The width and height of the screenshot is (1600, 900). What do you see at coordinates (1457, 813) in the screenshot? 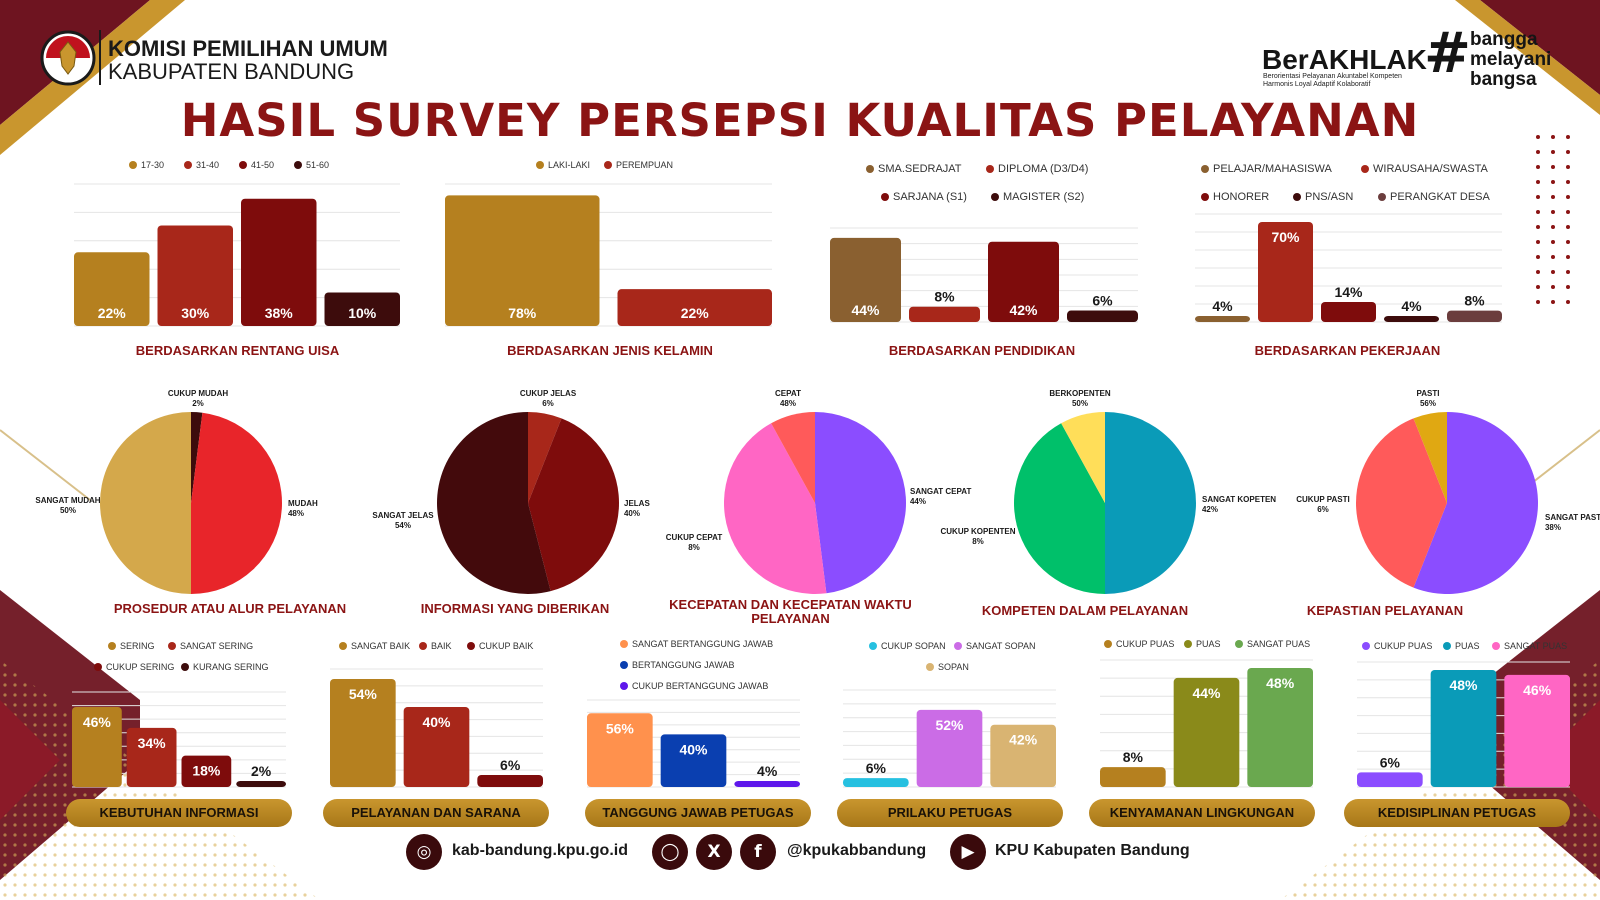
I see `chart-title-kedisiplinan: KEDISIPLINAN PETUGAS` at bounding box center [1457, 813].